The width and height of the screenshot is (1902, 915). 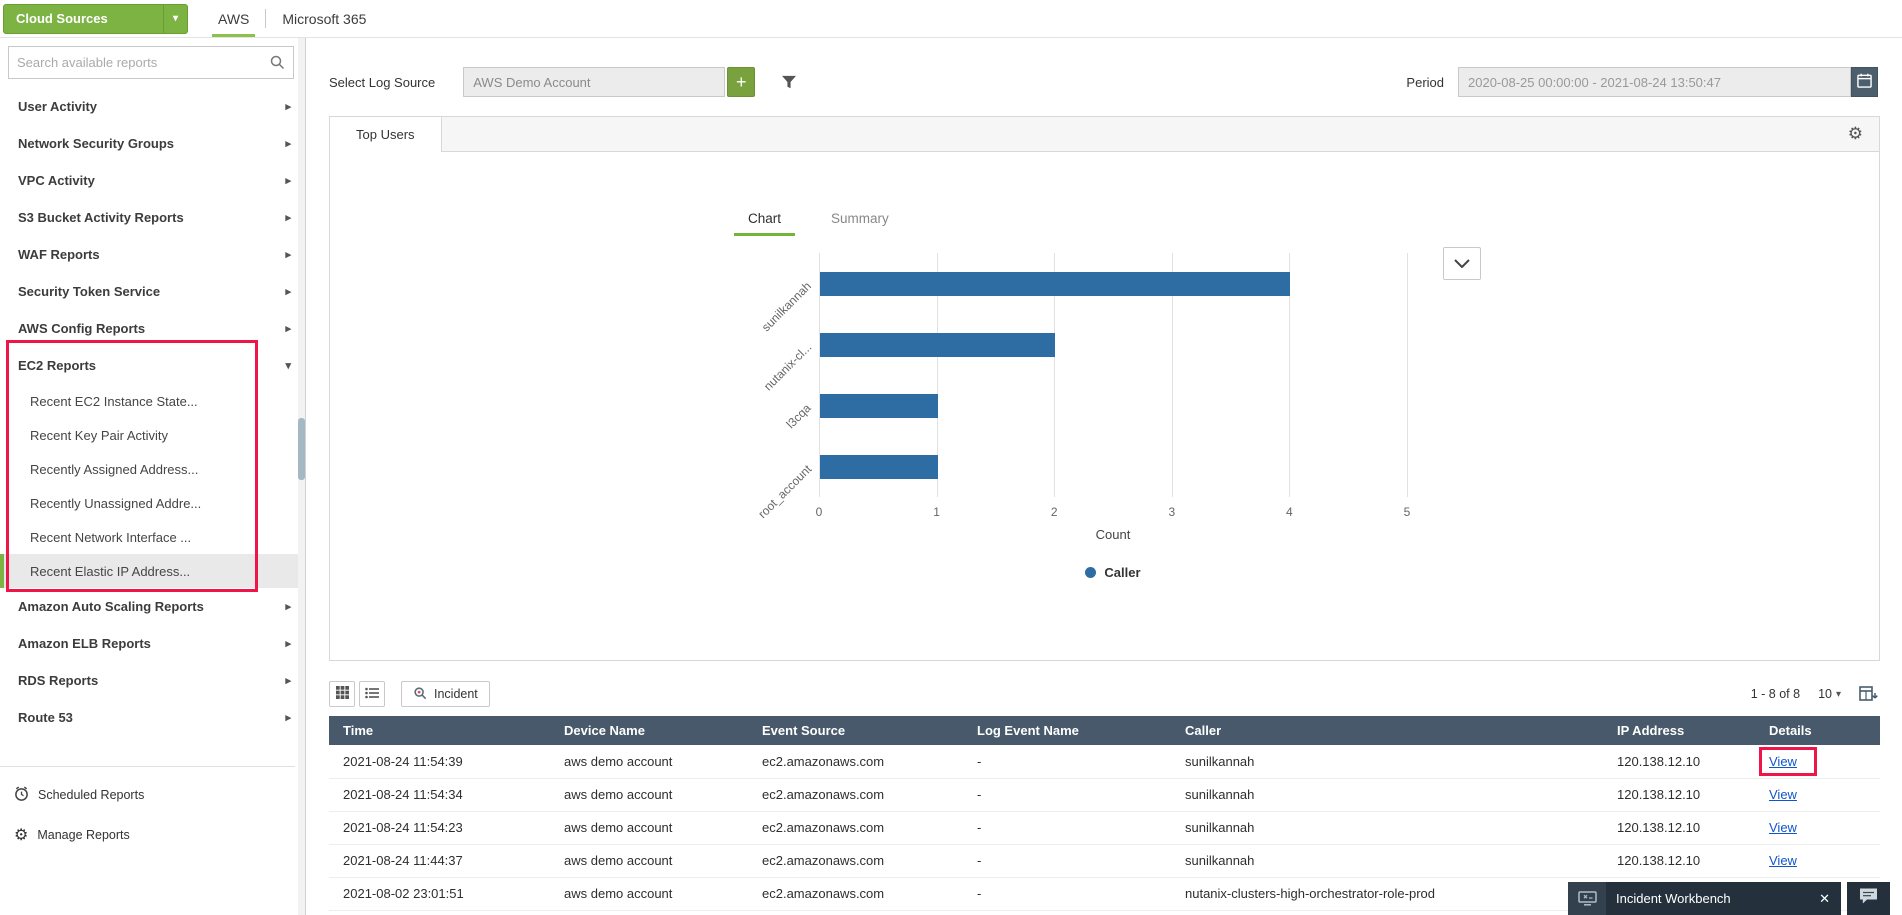 What do you see at coordinates (1654, 82) in the screenshot?
I see `period-input` at bounding box center [1654, 82].